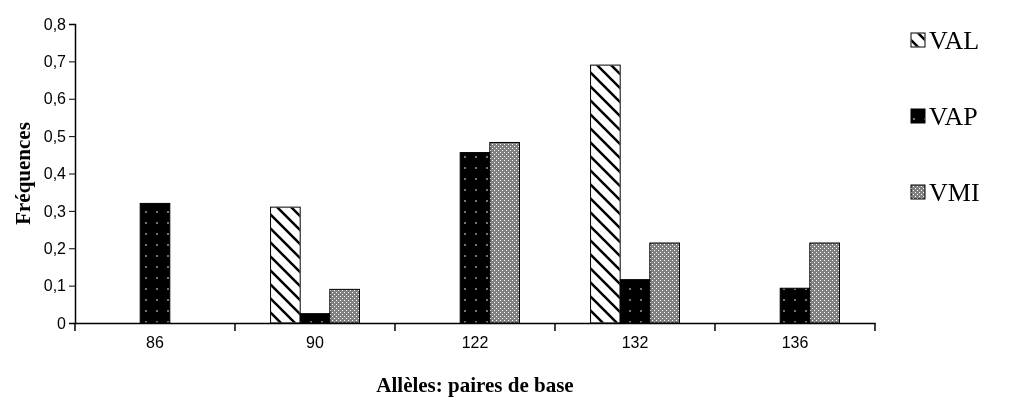 Image resolution: width=1009 pixels, height=409 pixels. Describe the element at coordinates (55, 174) in the screenshot. I see `y-tick-label: 0,4` at that location.